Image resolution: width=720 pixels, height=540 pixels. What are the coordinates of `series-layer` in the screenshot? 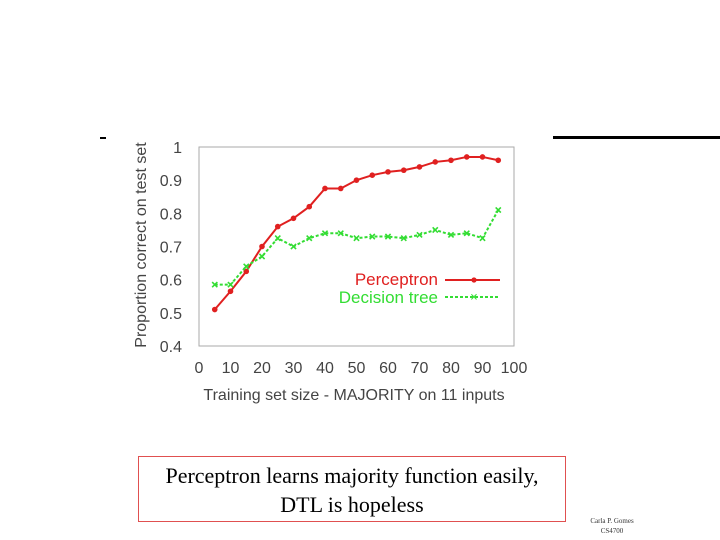 It's located at (356, 233).